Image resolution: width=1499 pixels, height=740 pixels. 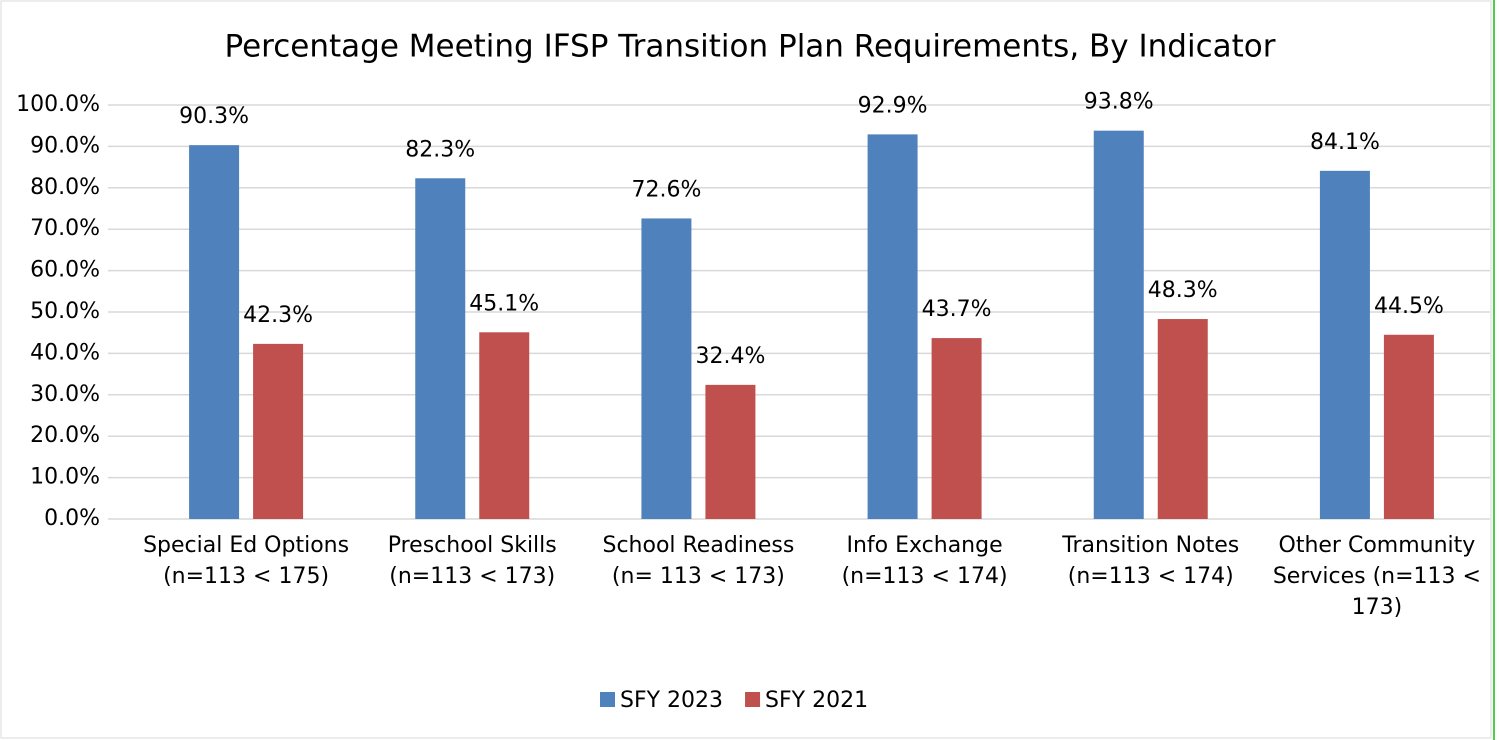 I want to click on x-tick-label: School Readiness (n= 113 < 173), so click(x=698, y=561).